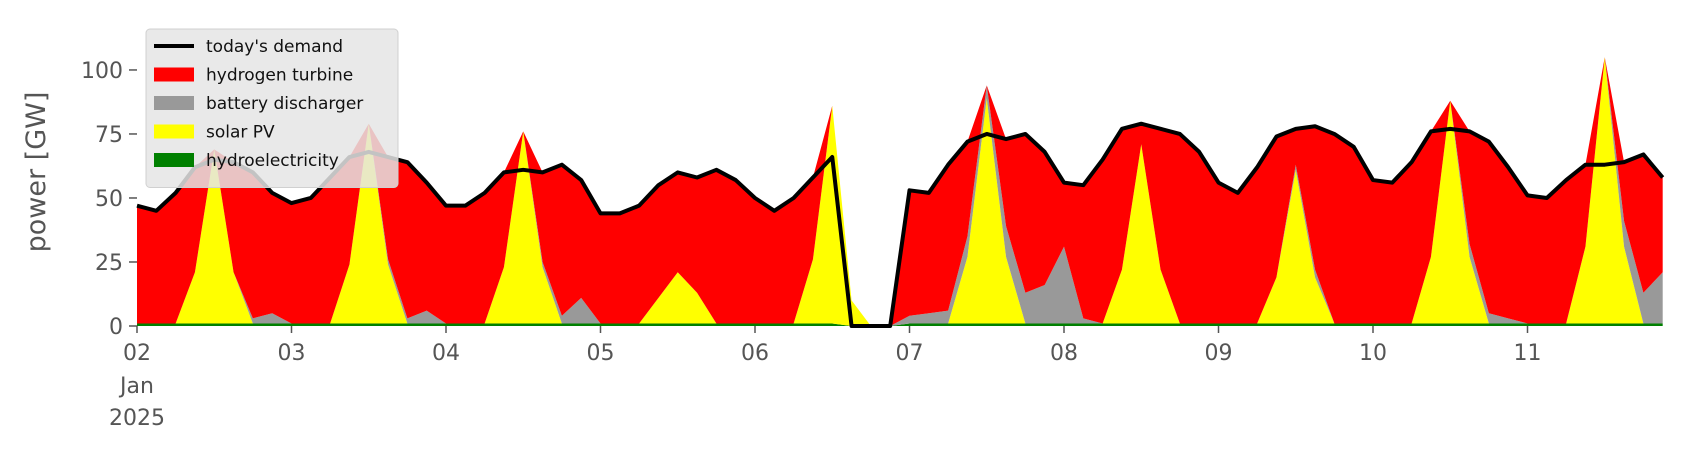 Image resolution: width=1706 pixels, height=464 pixels. I want to click on legend-box, so click(272, 108).